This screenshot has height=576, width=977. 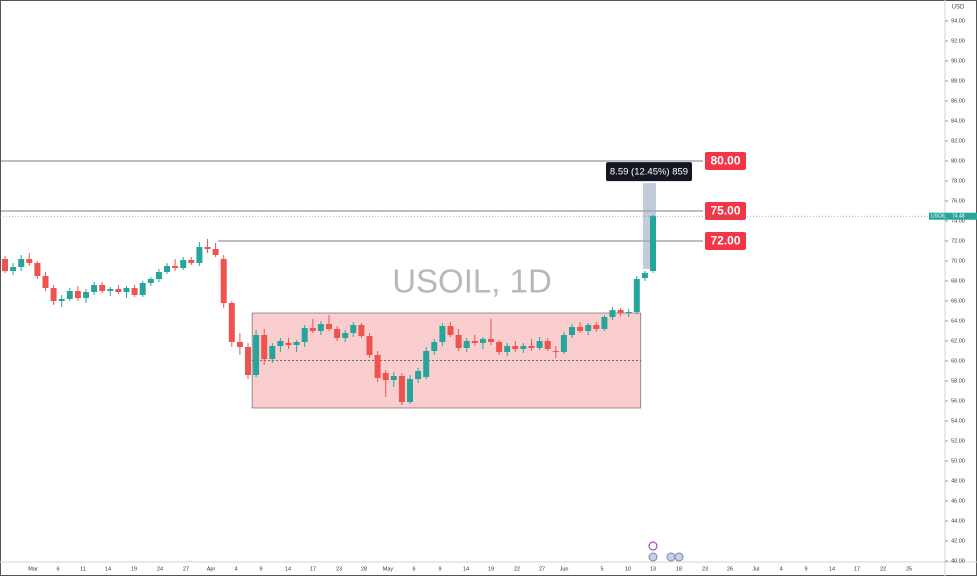 I want to click on x-tick-label: 18, so click(x=679, y=569).